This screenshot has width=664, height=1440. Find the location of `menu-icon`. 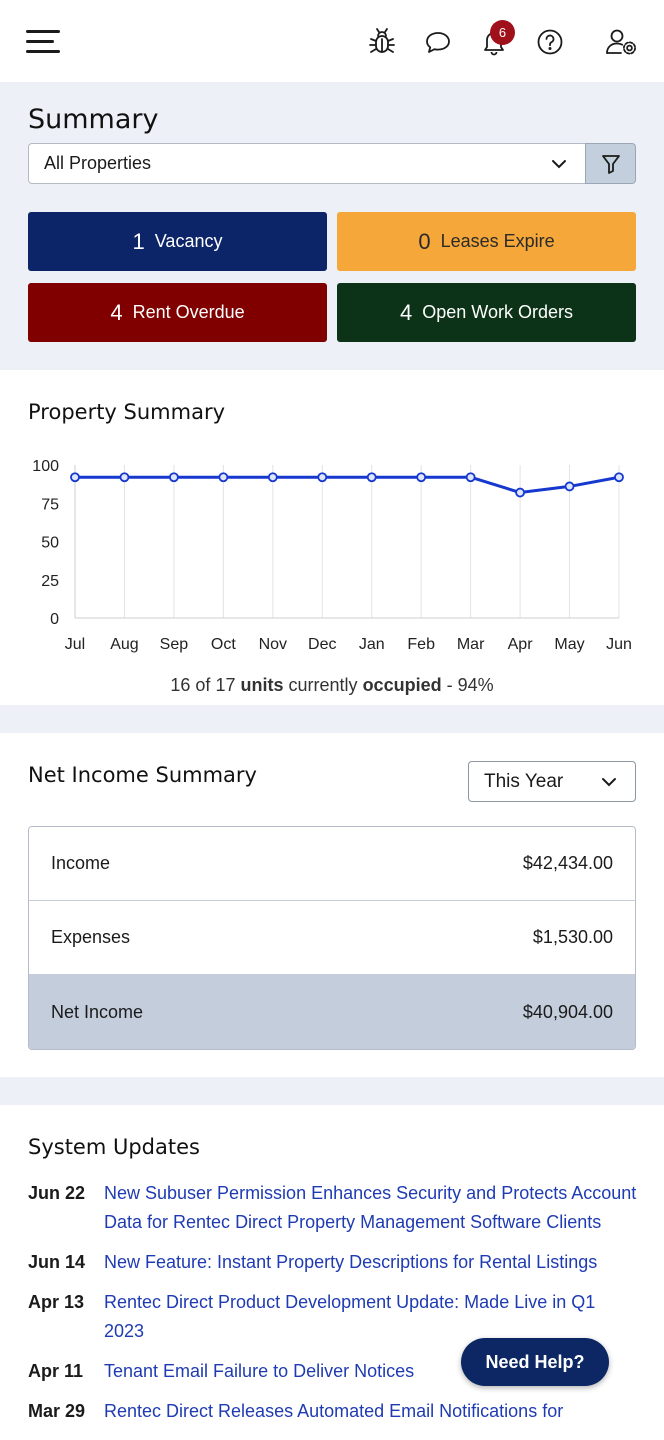

menu-icon is located at coordinates (44, 42).